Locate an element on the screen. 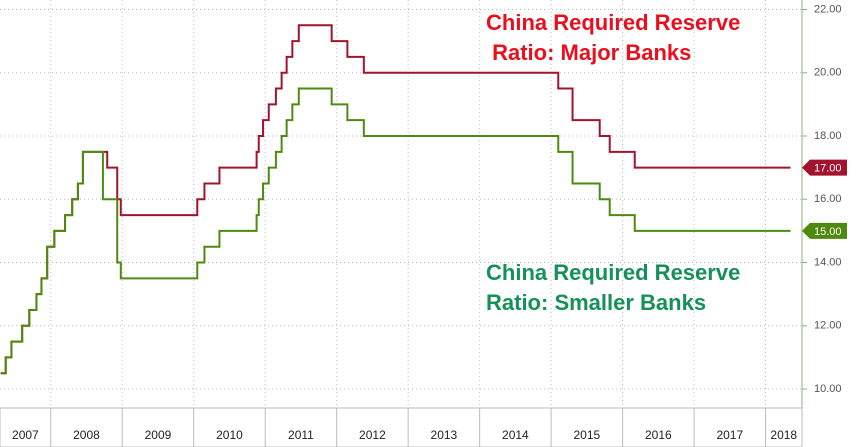 Image resolution: width=857 pixels, height=447 pixels. y-tick-label: 22.00 is located at coordinates (828, 9).